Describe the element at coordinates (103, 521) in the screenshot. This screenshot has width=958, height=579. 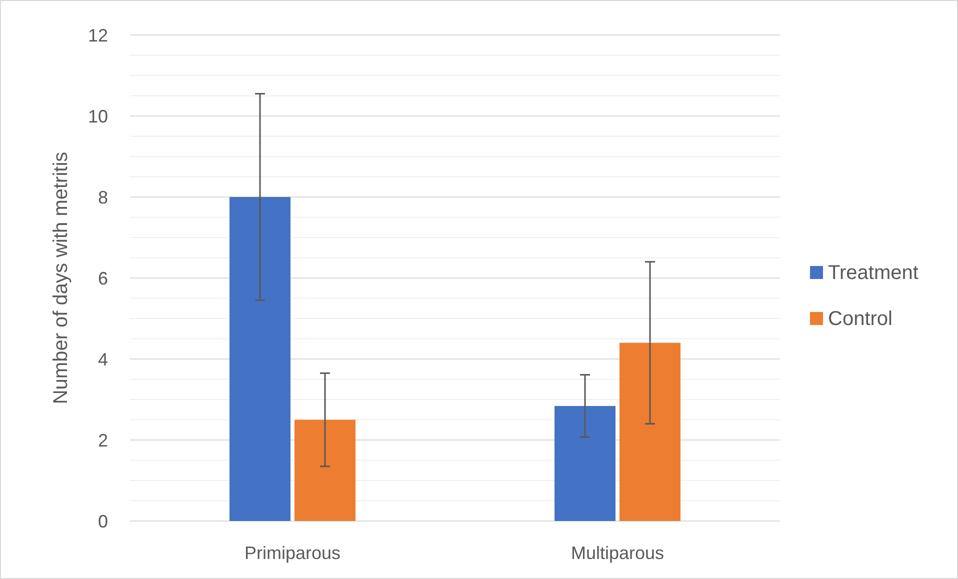
I see `y-tick-label: 0` at that location.